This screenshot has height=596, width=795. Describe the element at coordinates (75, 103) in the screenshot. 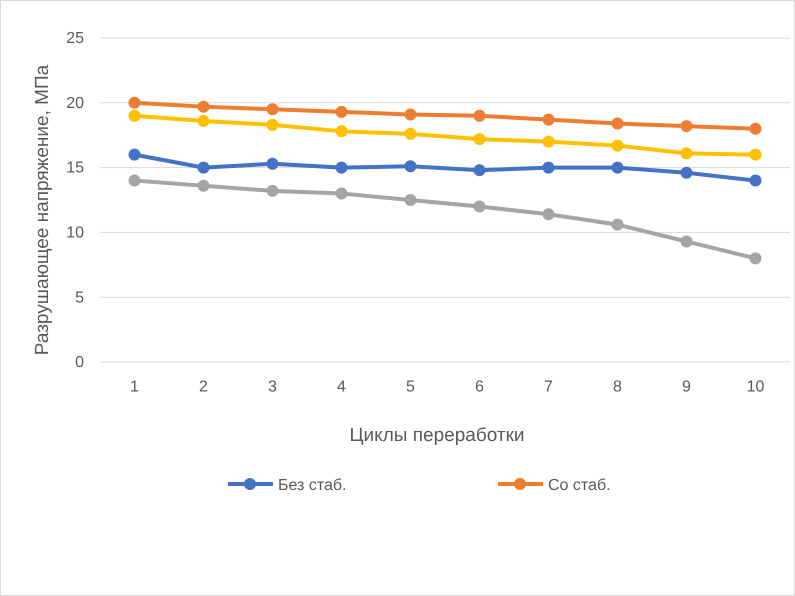

I see `y-tick-label: 20` at that location.